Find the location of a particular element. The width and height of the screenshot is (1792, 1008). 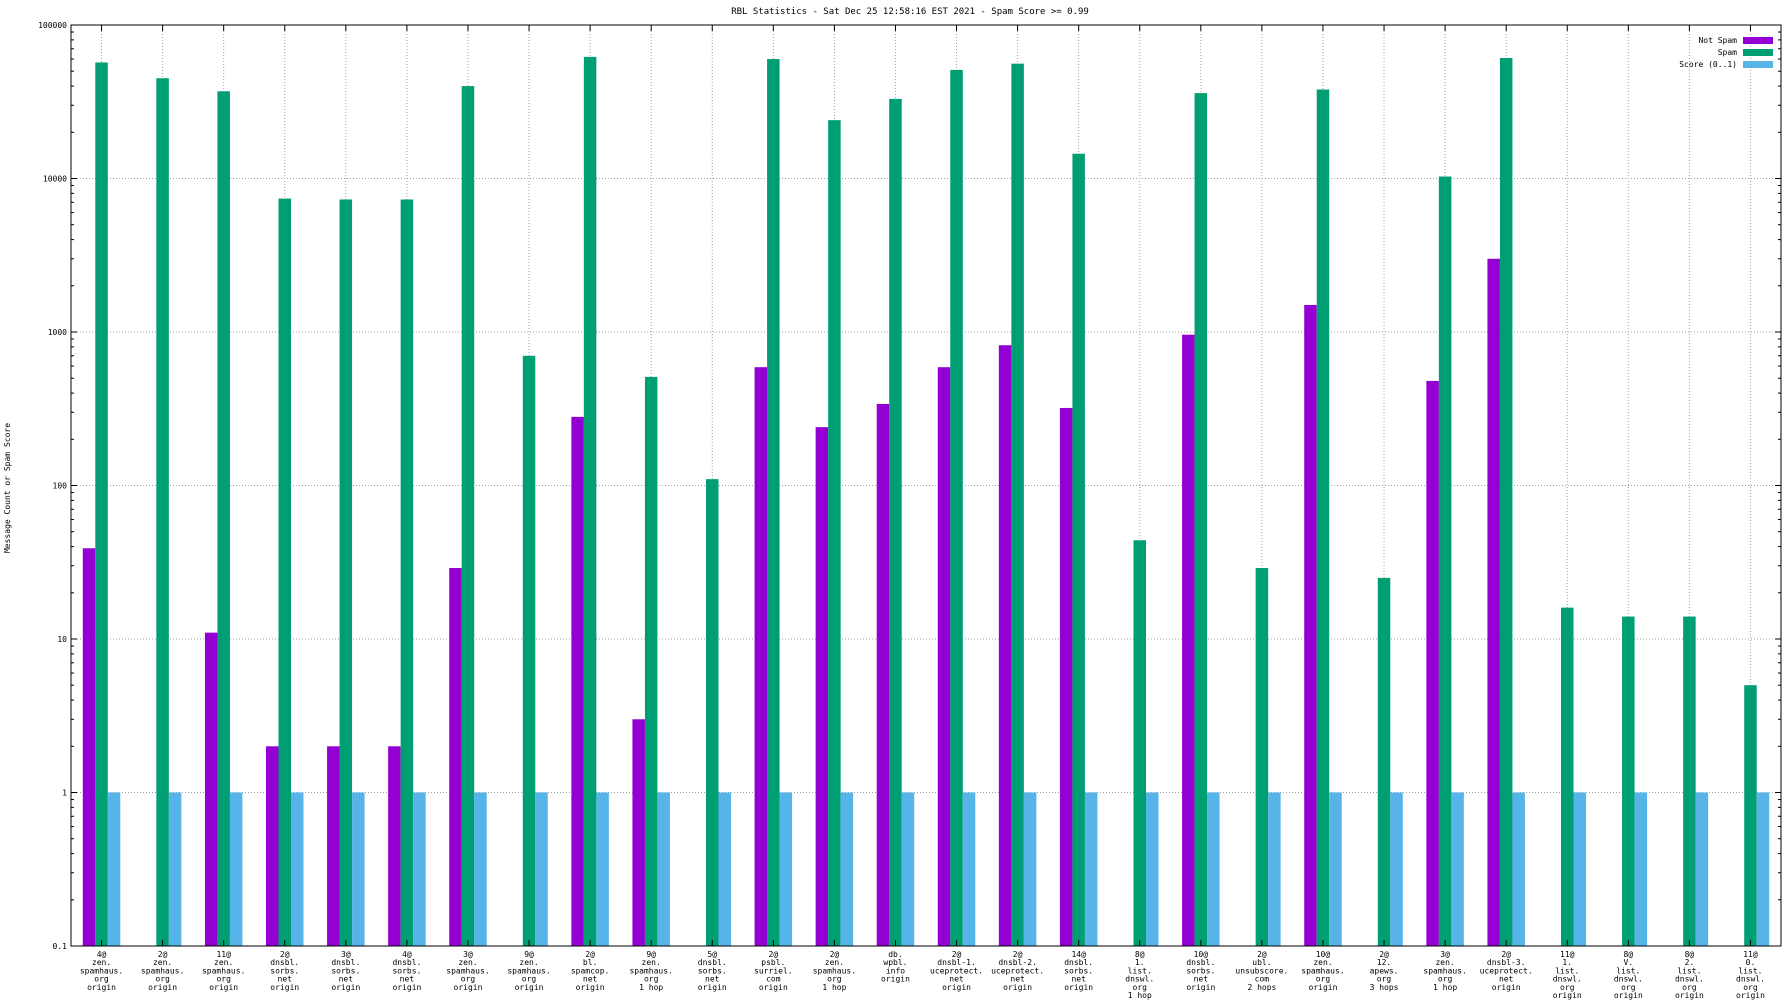

x-category-label: 2@ zen. spamhaus. org 1 hop is located at coordinates (834, 971).